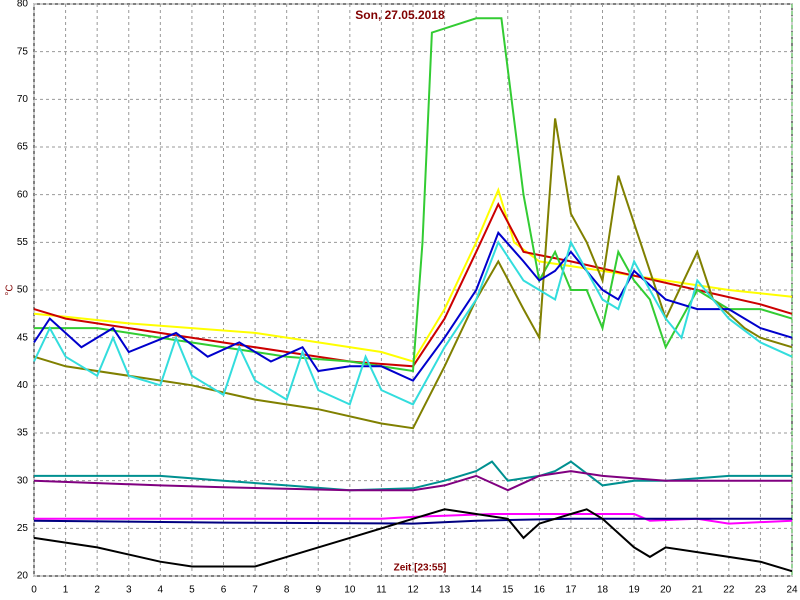 The width and height of the screenshot is (800, 600). What do you see at coordinates (23, 51) in the screenshot?
I see `y-tick-label: 75` at bounding box center [23, 51].